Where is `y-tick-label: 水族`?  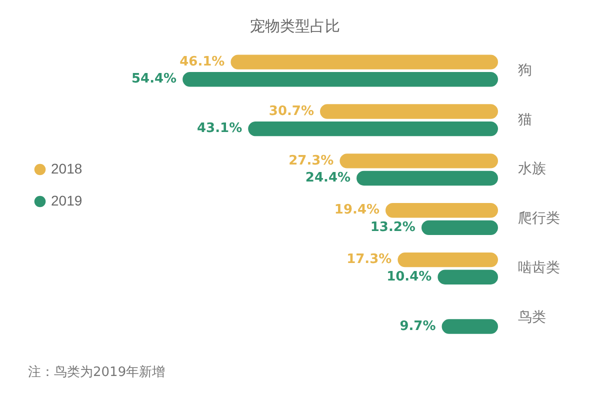 y-tick-label: 水族 is located at coordinates (532, 169).